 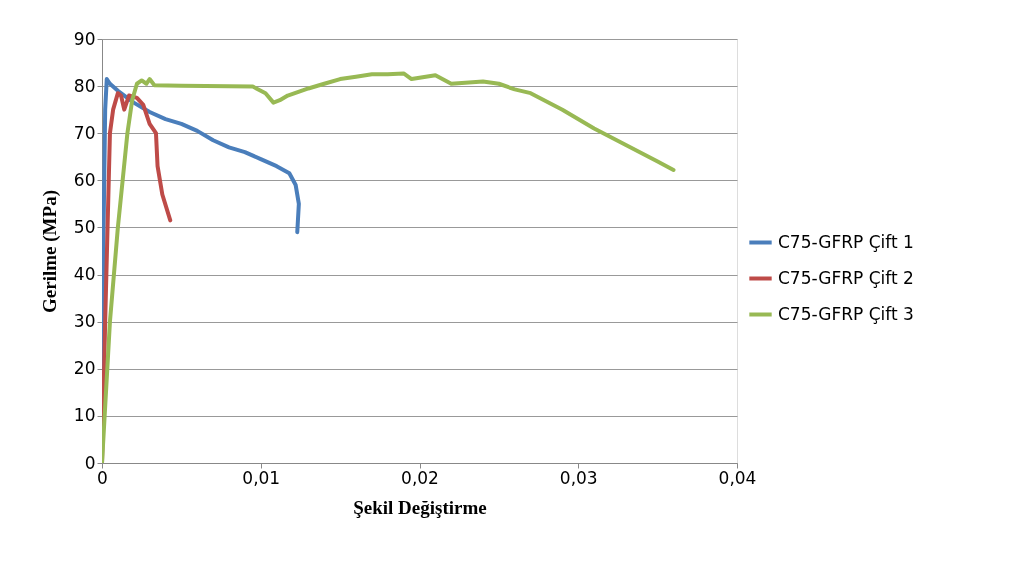 What do you see at coordinates (84, 132) in the screenshot?
I see `y-tick-label: 70` at bounding box center [84, 132].